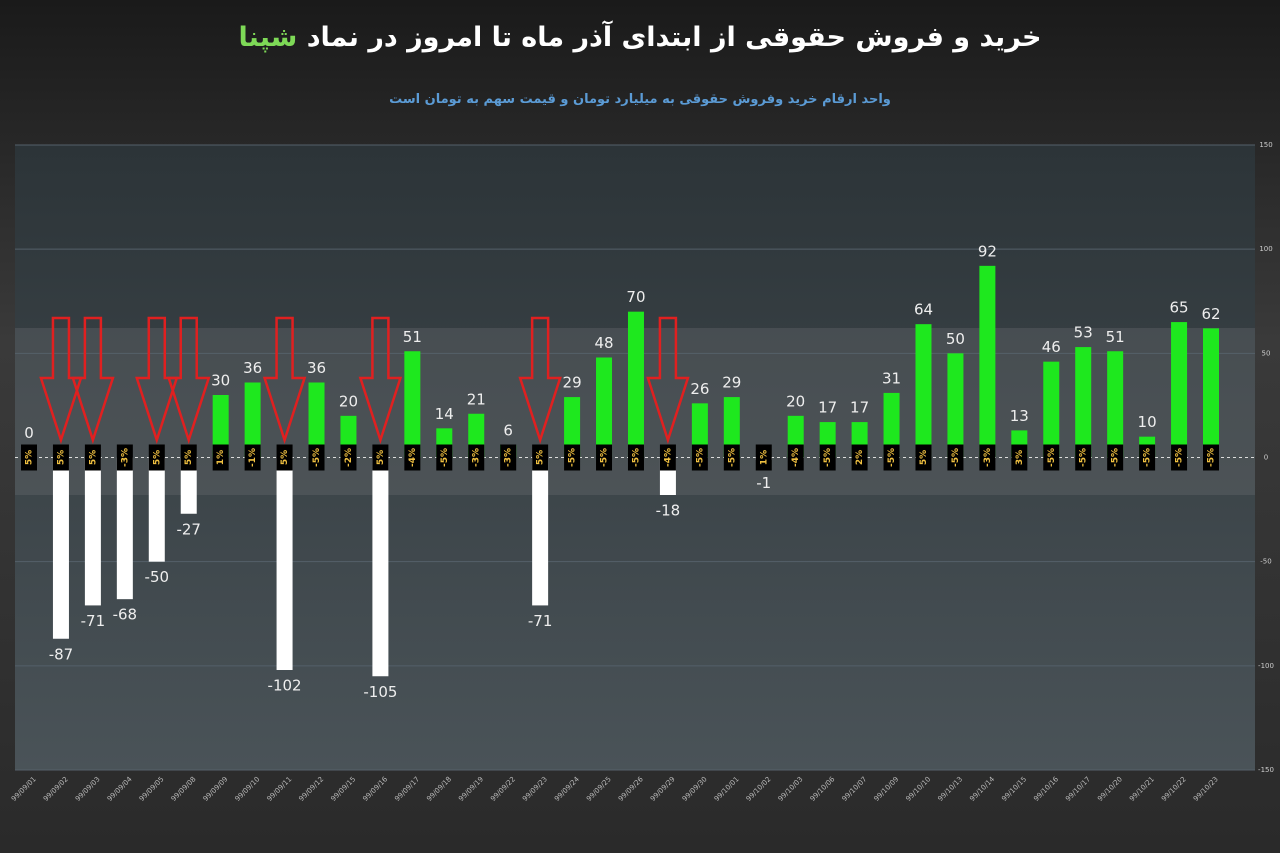 The image size is (1280, 853). I want to click on value-label: 21, so click(476, 399).